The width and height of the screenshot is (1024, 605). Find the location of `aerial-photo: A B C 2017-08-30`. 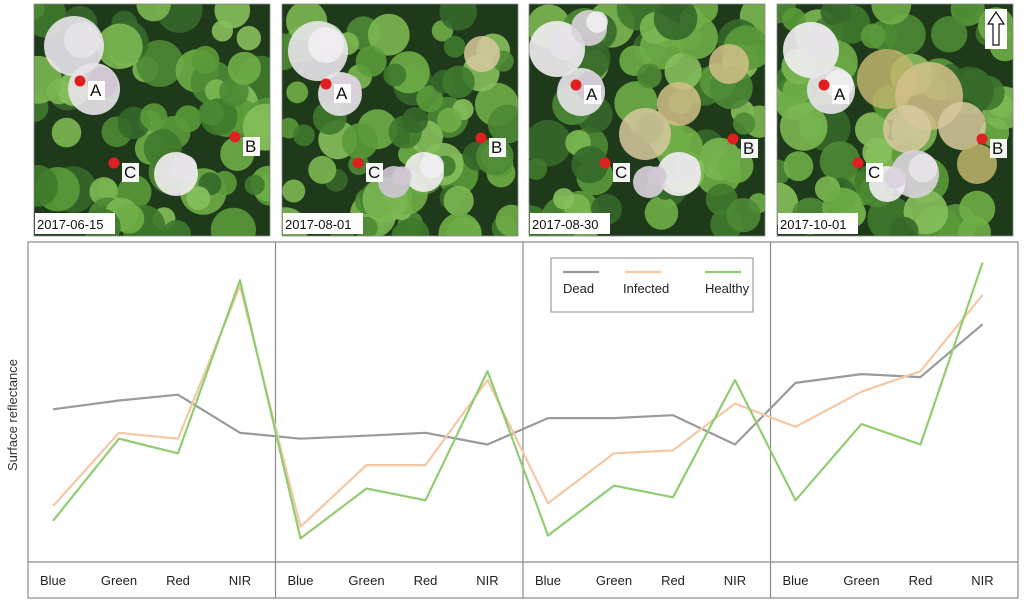

aerial-photo: A B C 2017-08-30 is located at coordinates (647, 120).